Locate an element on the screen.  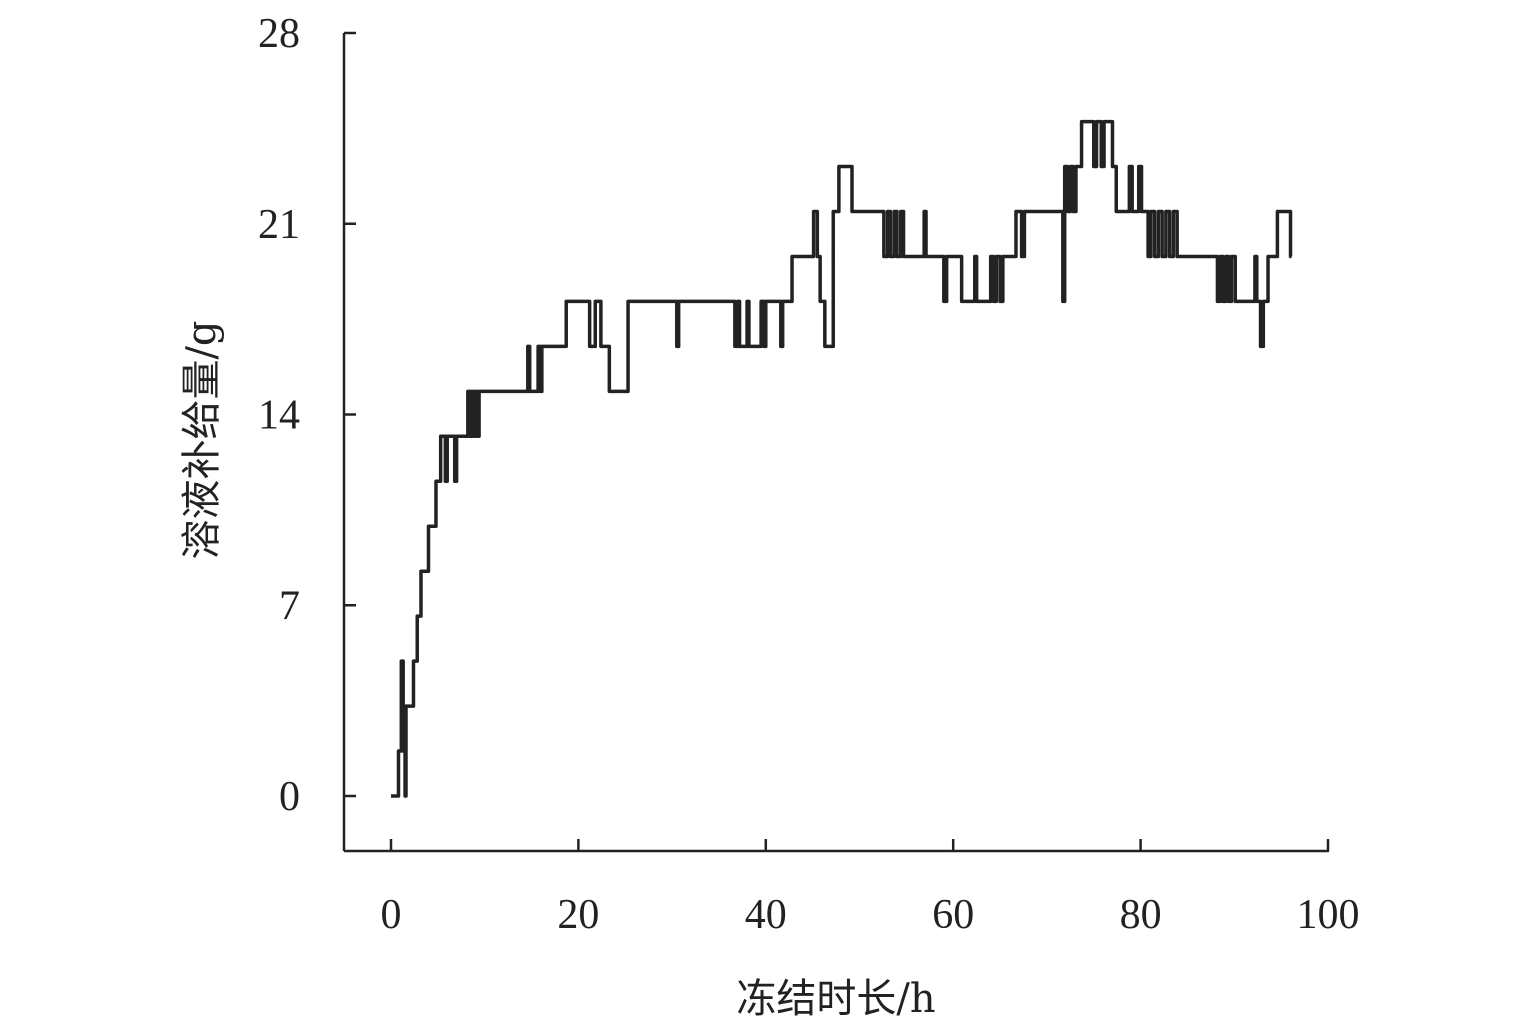
x-axis-label: 冻结时长/h is located at coordinates (835, 999).